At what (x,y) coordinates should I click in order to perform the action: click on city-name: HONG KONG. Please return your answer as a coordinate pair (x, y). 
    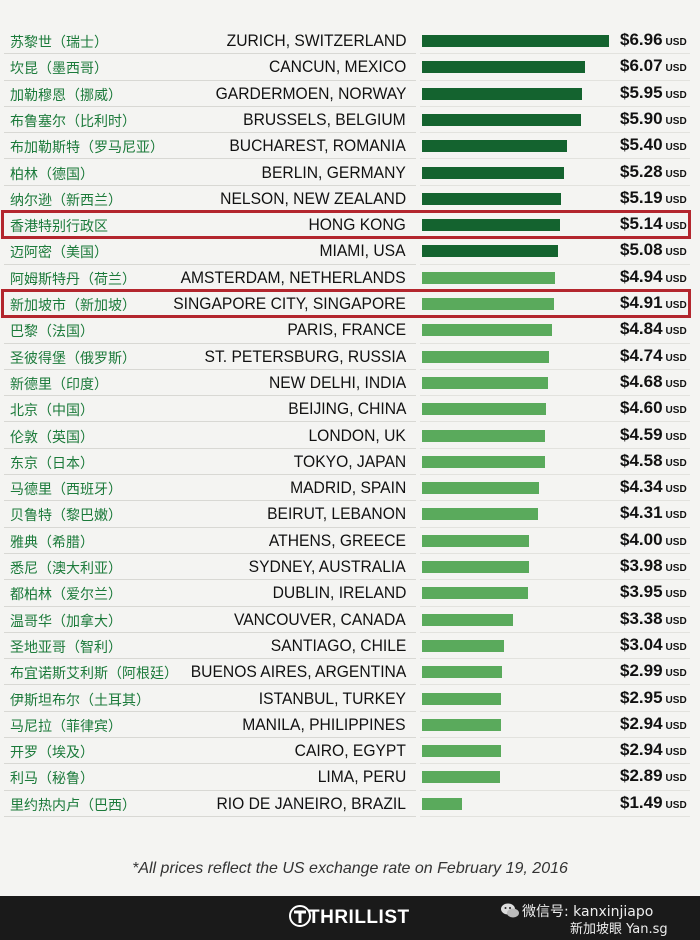
    Looking at the image, I should click on (357, 225).